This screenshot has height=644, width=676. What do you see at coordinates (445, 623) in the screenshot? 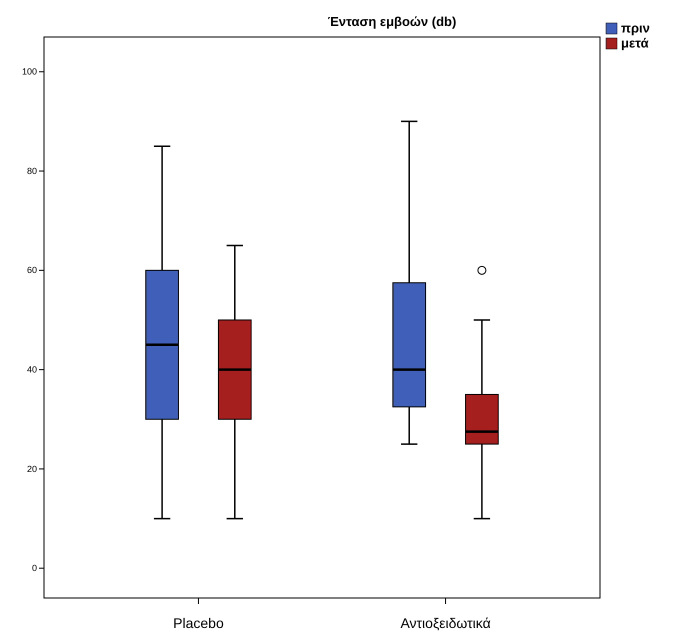
I see `x-tick-label: Αντιοξειδωτικά` at bounding box center [445, 623].